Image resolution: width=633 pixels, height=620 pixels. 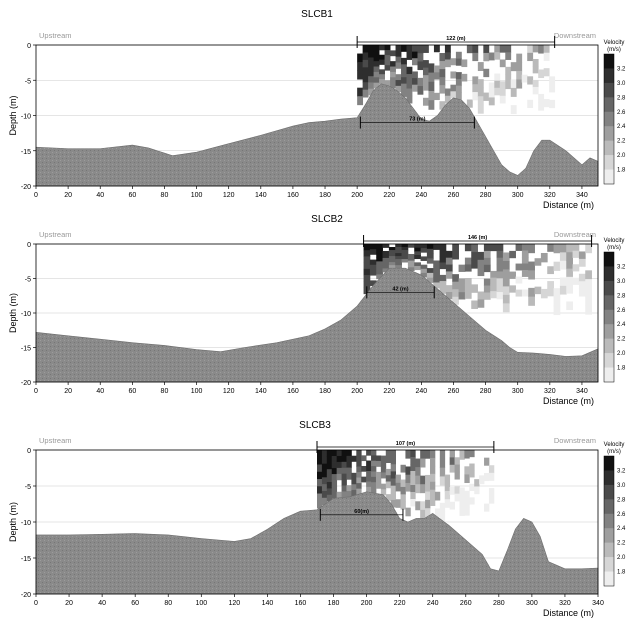 What do you see at coordinates (417, 120) in the screenshot?
I see `span-annotation-label: 73 (m)` at bounding box center [417, 120].